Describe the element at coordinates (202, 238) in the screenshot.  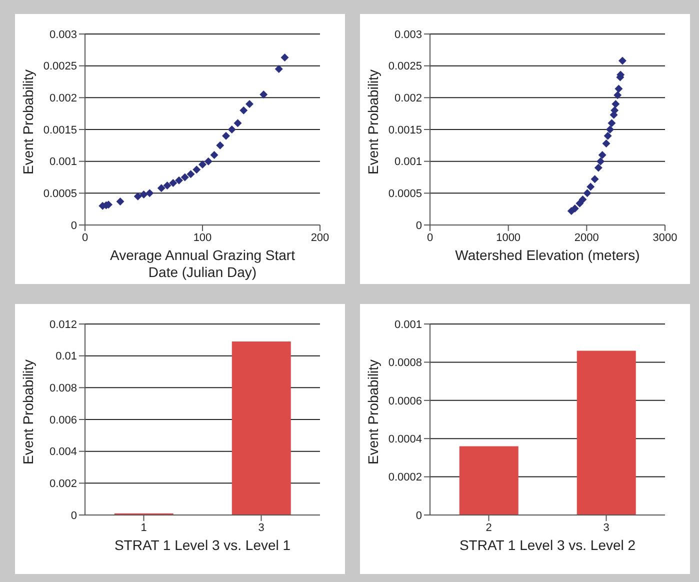
I see `x-tick-label: 100` at that location.